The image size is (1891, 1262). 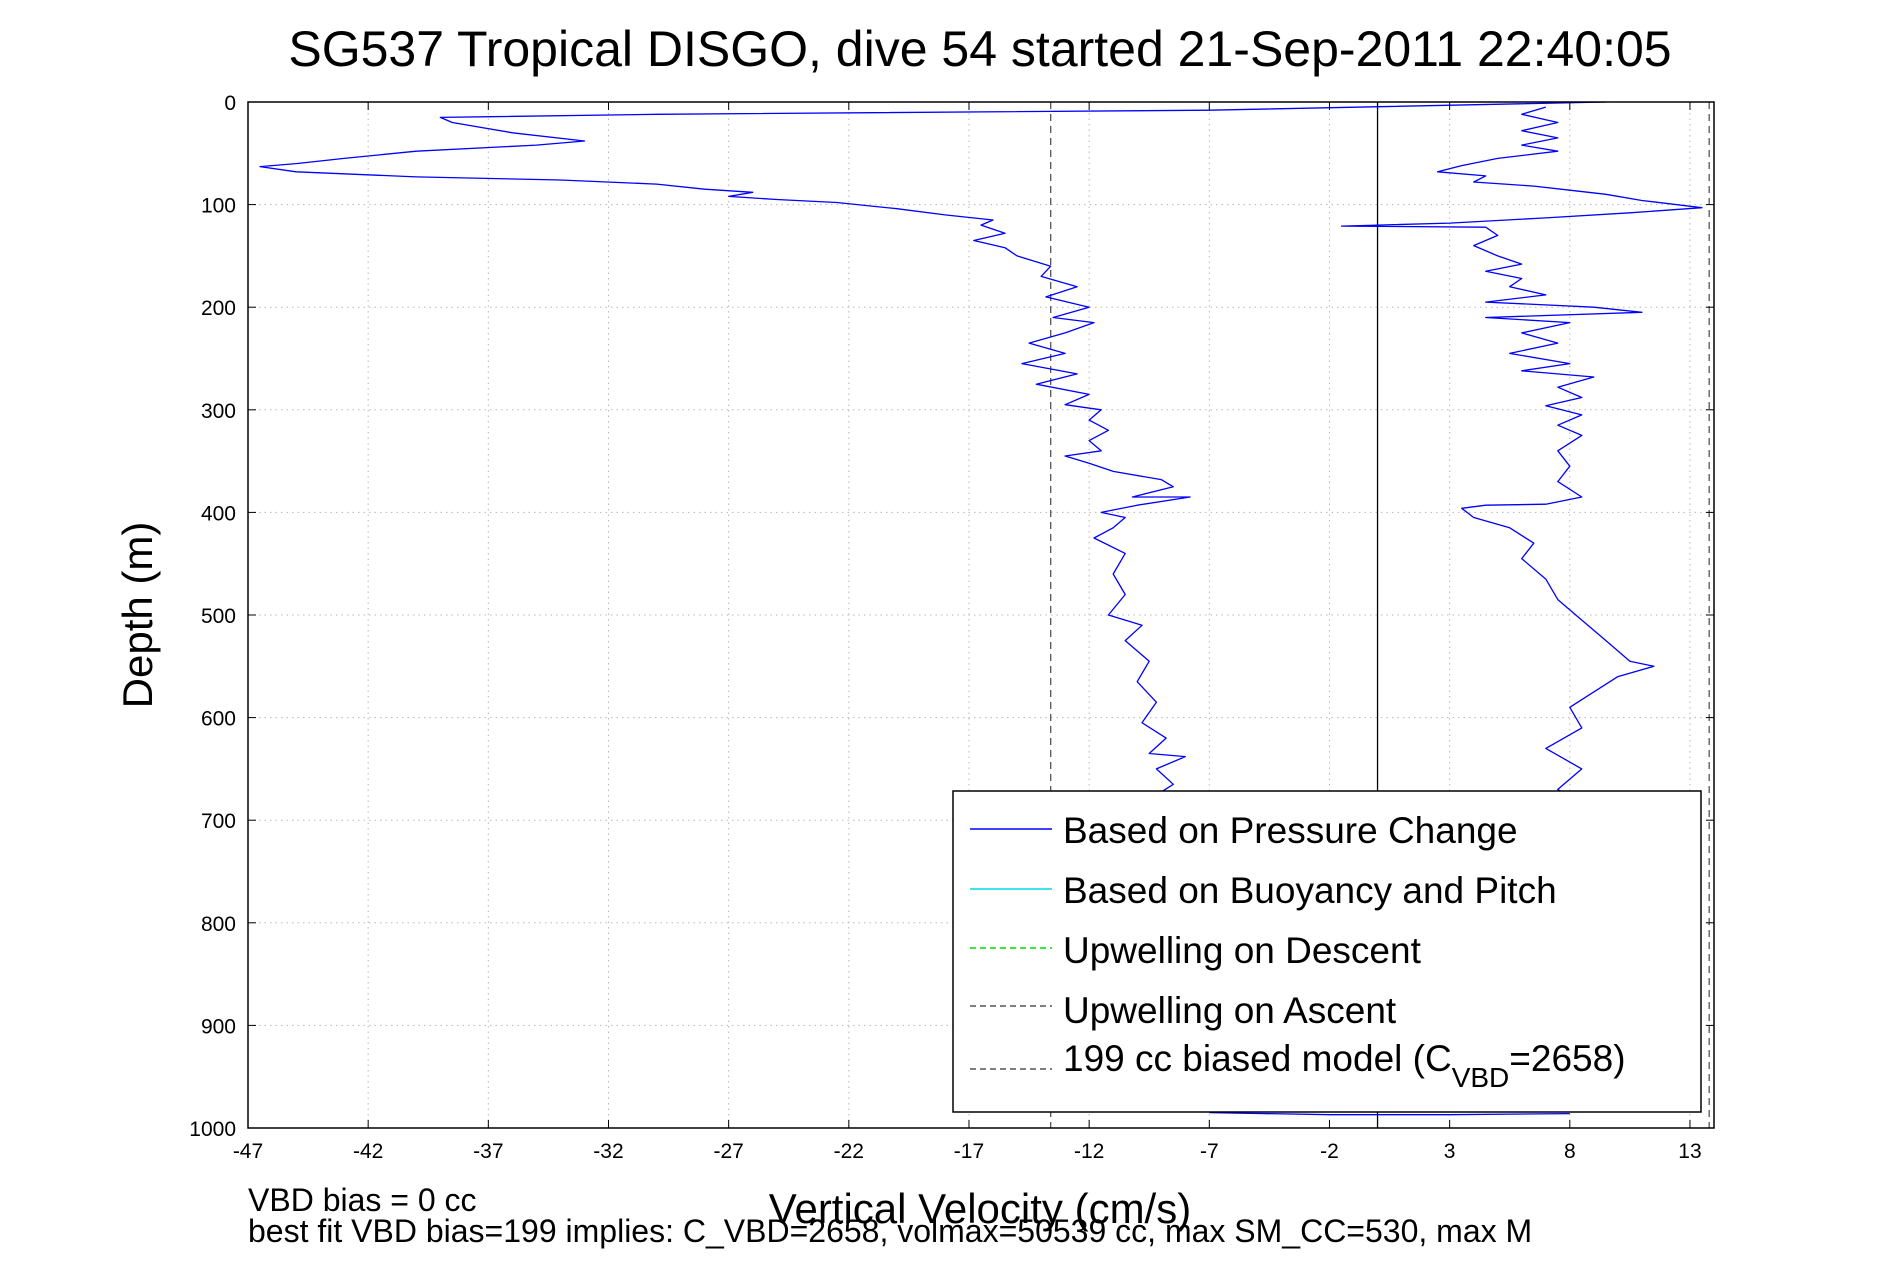 What do you see at coordinates (1570, 1151) in the screenshot?
I see `x-tick-label: 8` at bounding box center [1570, 1151].